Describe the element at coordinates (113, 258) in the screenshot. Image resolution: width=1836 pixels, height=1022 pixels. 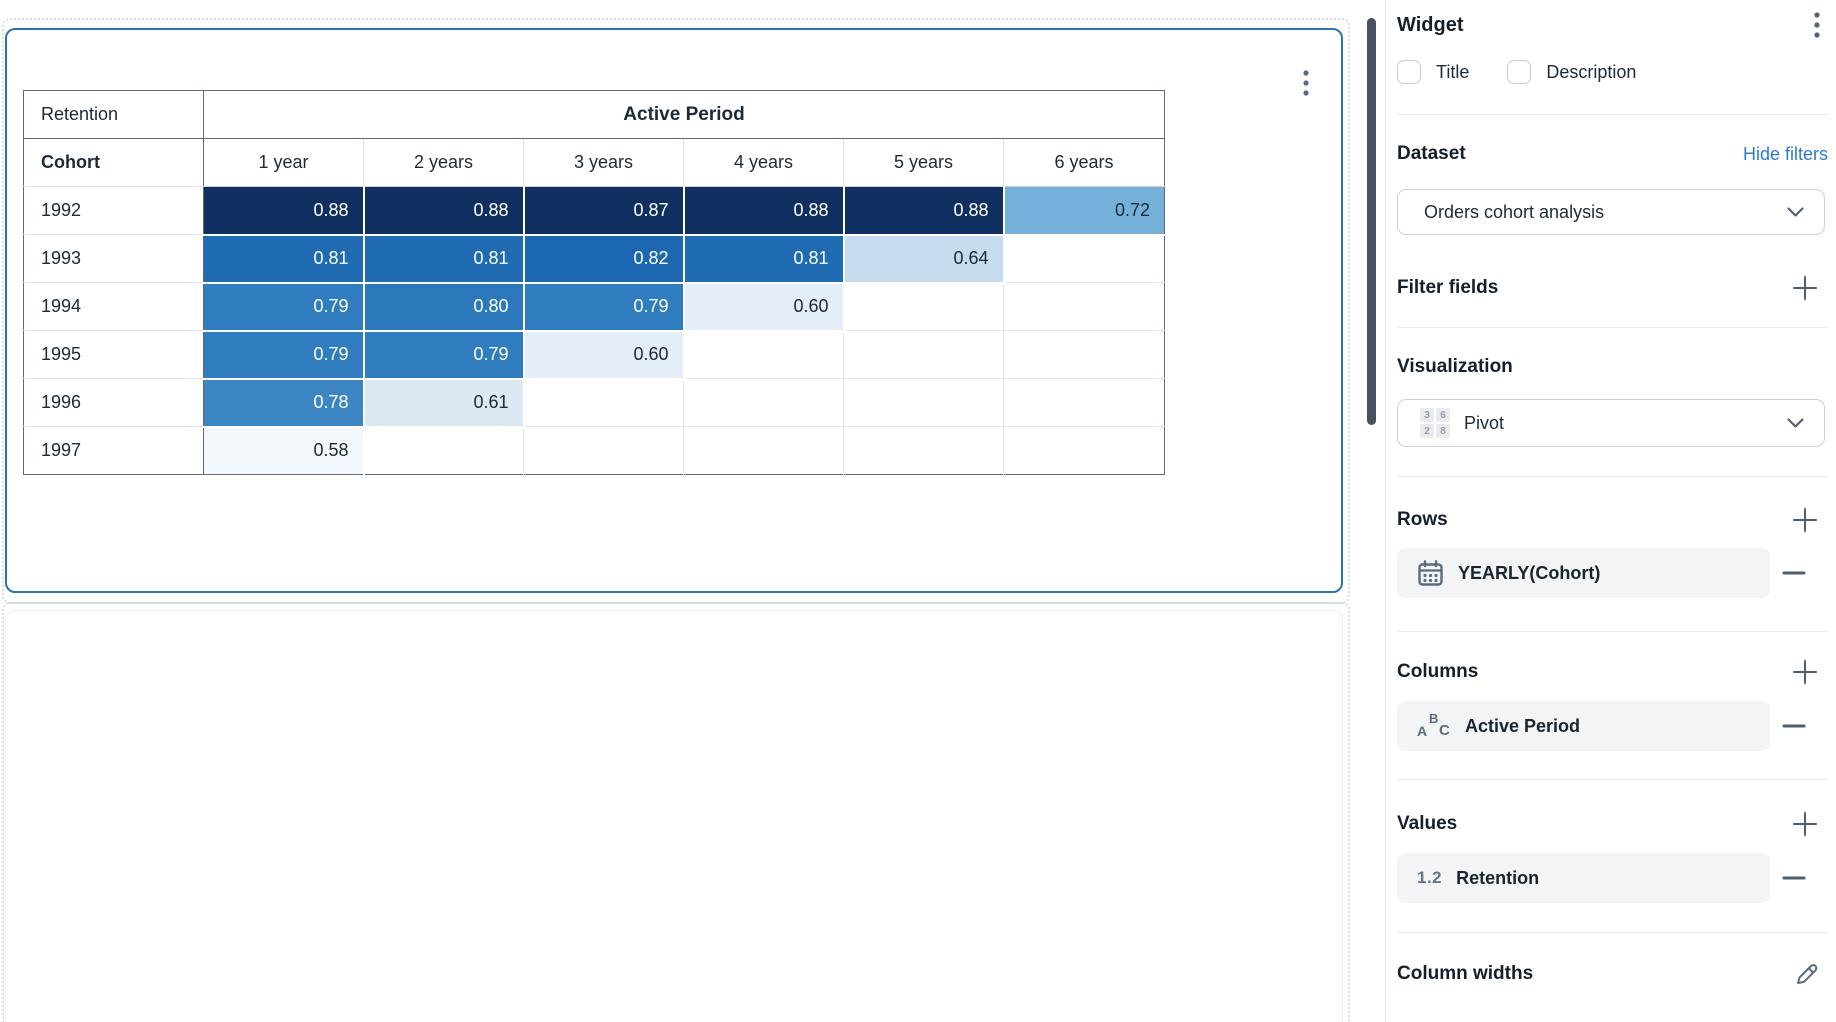
I see `pivot-row-label: 1993` at that location.